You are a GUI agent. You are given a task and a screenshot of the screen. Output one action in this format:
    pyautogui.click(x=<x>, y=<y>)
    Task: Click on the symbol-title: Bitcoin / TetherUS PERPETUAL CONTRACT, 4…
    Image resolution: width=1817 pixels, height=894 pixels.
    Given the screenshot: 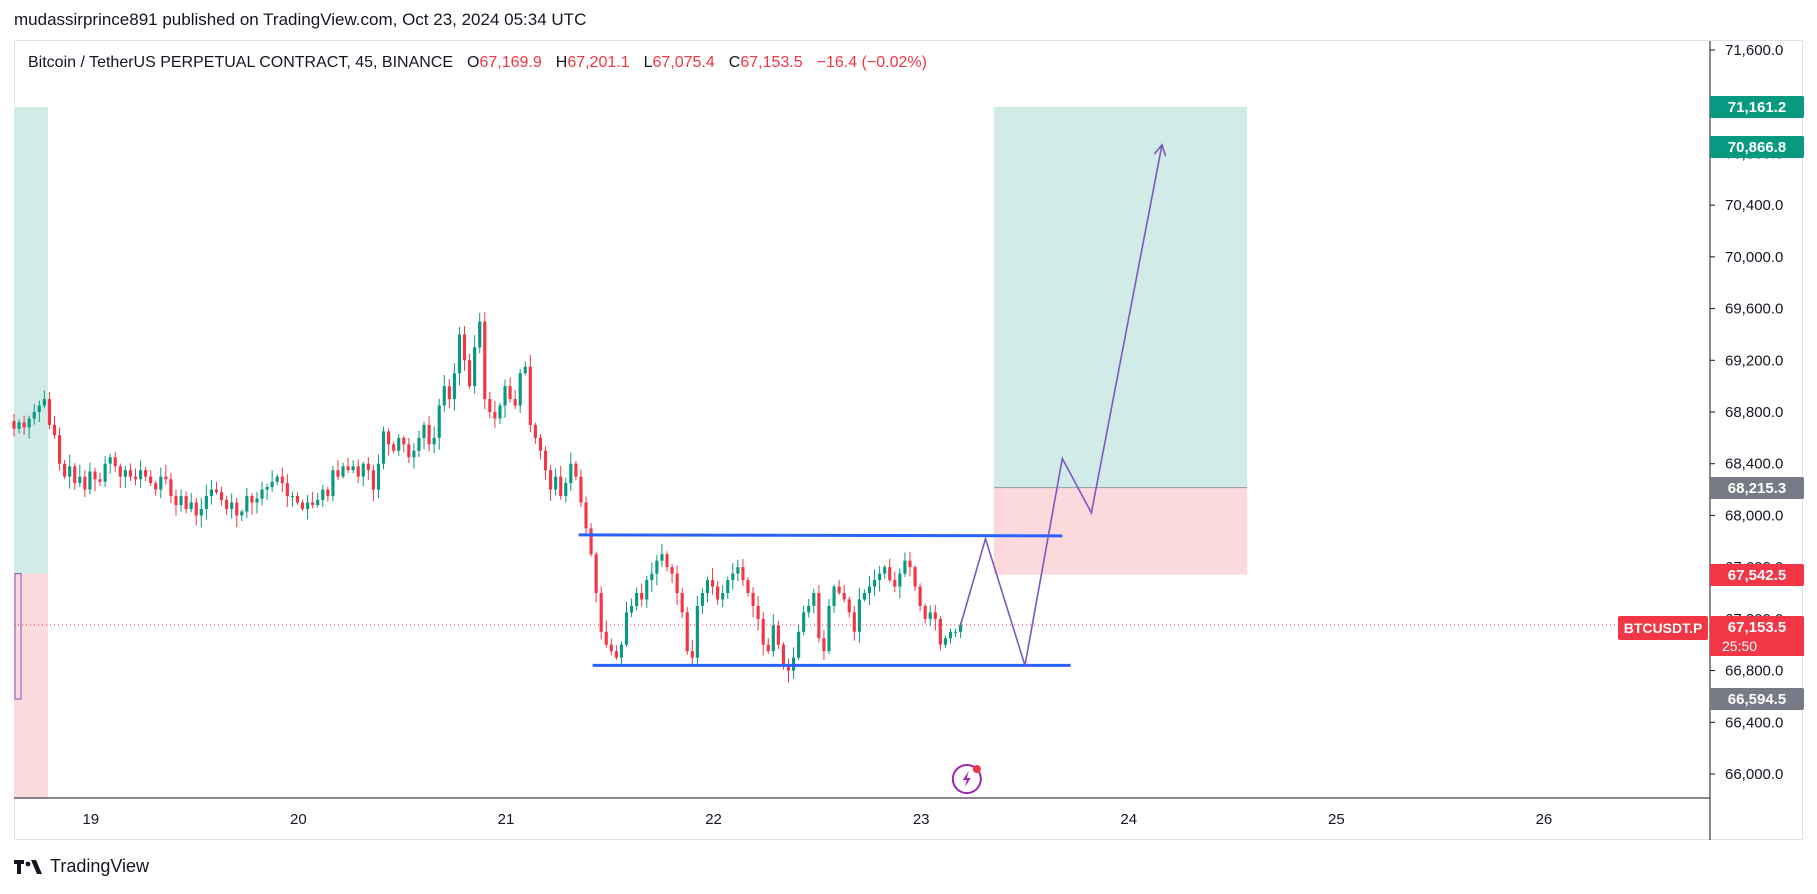 What is the action you would take?
    pyautogui.click(x=241, y=62)
    